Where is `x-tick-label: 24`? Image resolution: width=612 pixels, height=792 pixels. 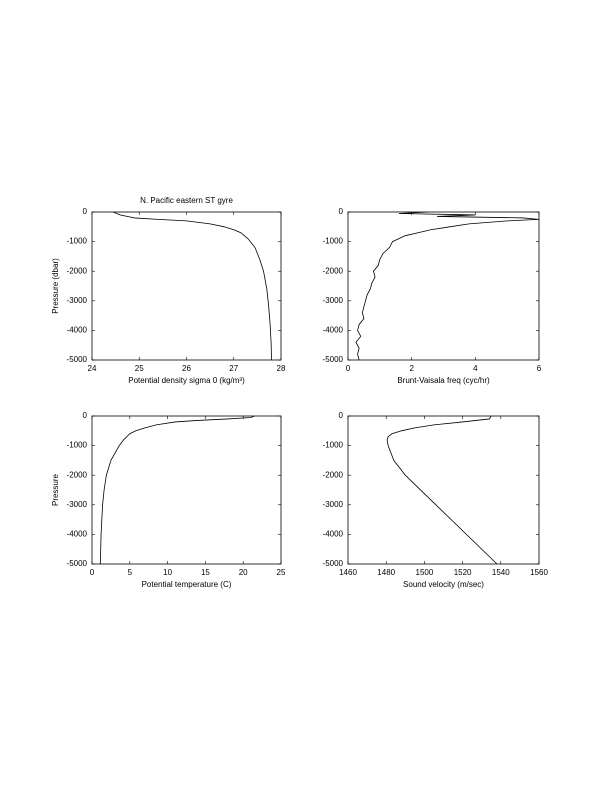 x-tick-label: 24 is located at coordinates (92, 368).